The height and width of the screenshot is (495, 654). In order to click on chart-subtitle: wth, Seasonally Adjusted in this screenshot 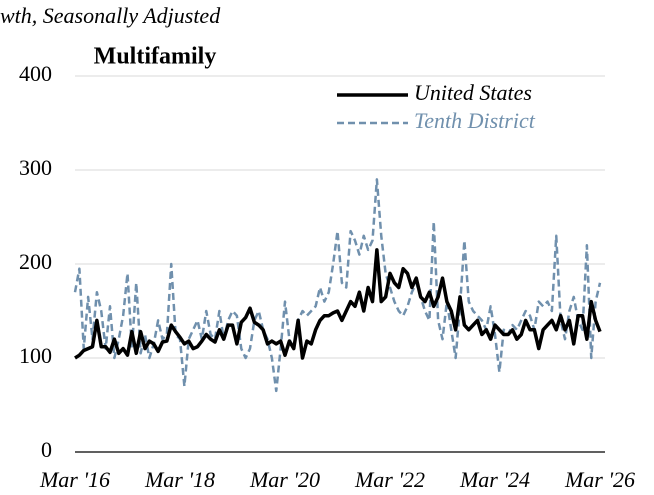, I will do `click(110, 15)`.